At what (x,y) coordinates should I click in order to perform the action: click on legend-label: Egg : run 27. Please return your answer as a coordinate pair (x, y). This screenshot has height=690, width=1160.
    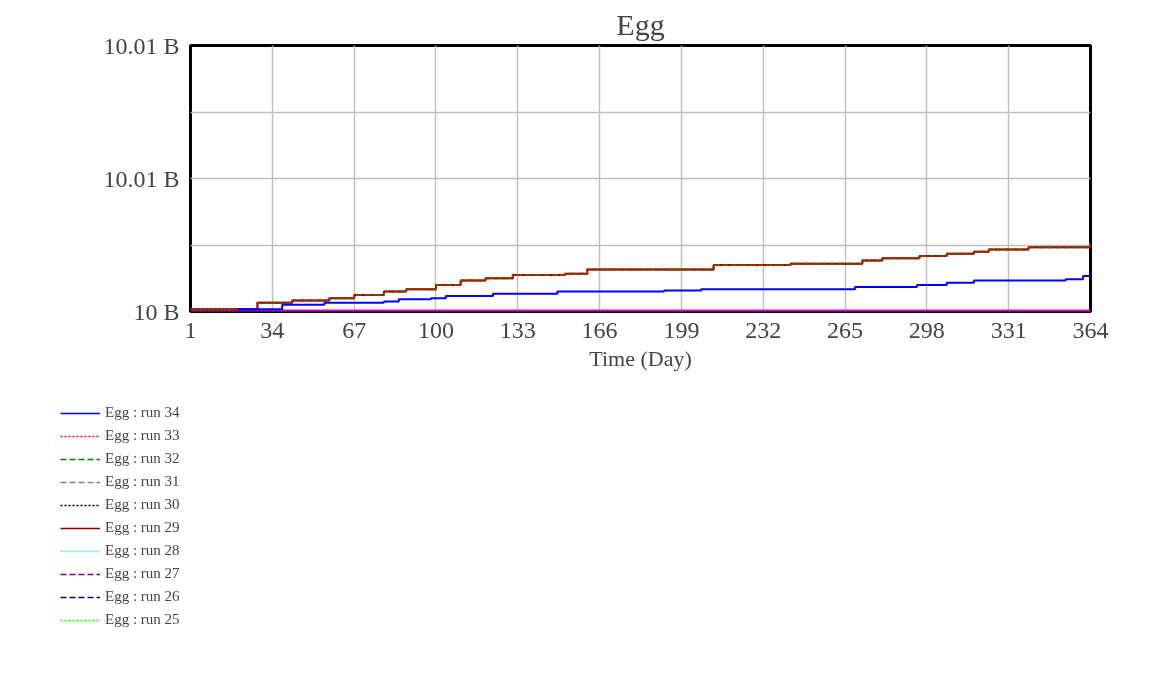
    Looking at the image, I should click on (142, 573).